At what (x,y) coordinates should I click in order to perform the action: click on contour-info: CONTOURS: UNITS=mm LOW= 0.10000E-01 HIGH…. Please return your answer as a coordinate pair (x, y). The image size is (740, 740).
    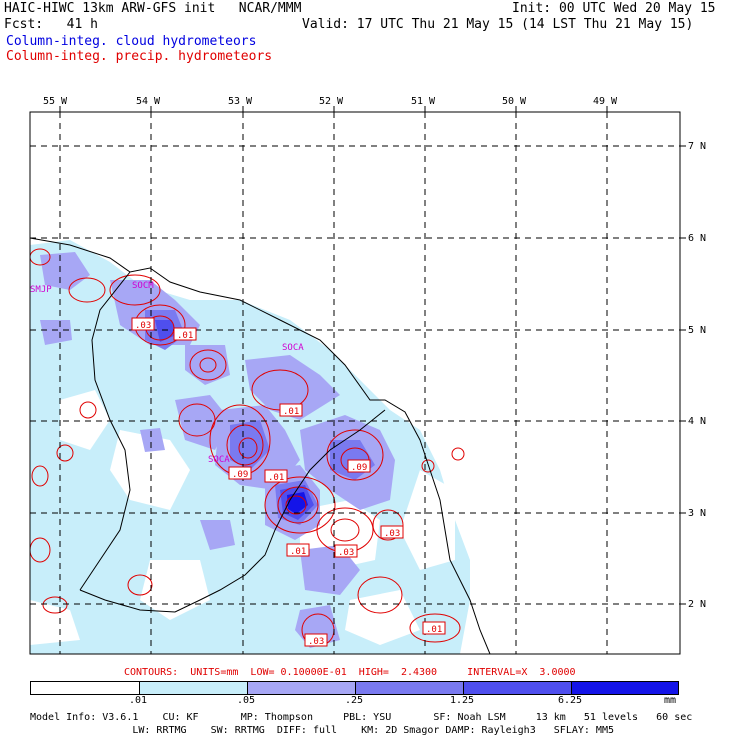
    Looking at the image, I should click on (350, 672).